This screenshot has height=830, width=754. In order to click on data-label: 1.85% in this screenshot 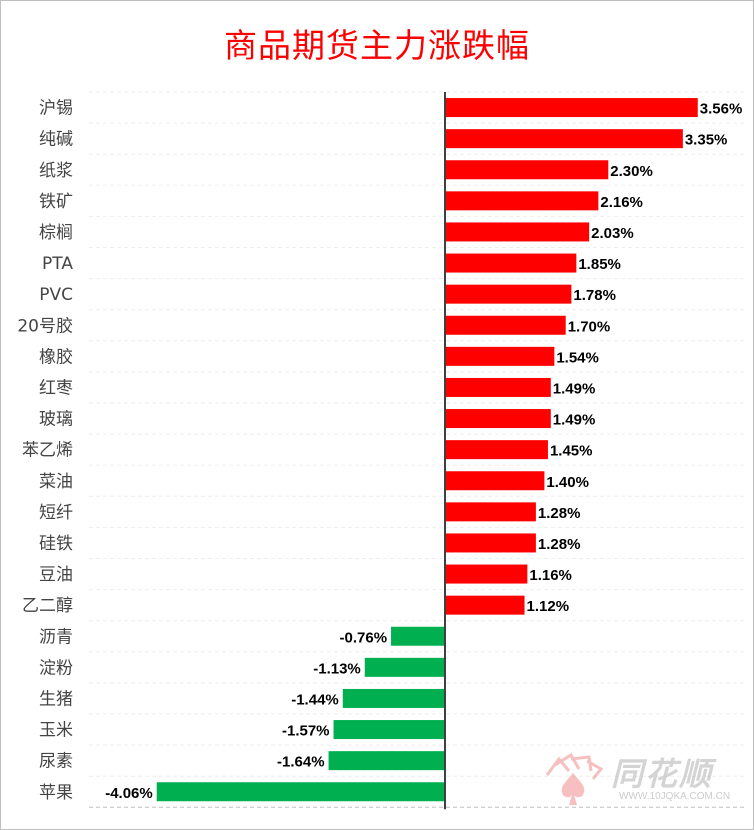, I will do `click(599, 264)`.